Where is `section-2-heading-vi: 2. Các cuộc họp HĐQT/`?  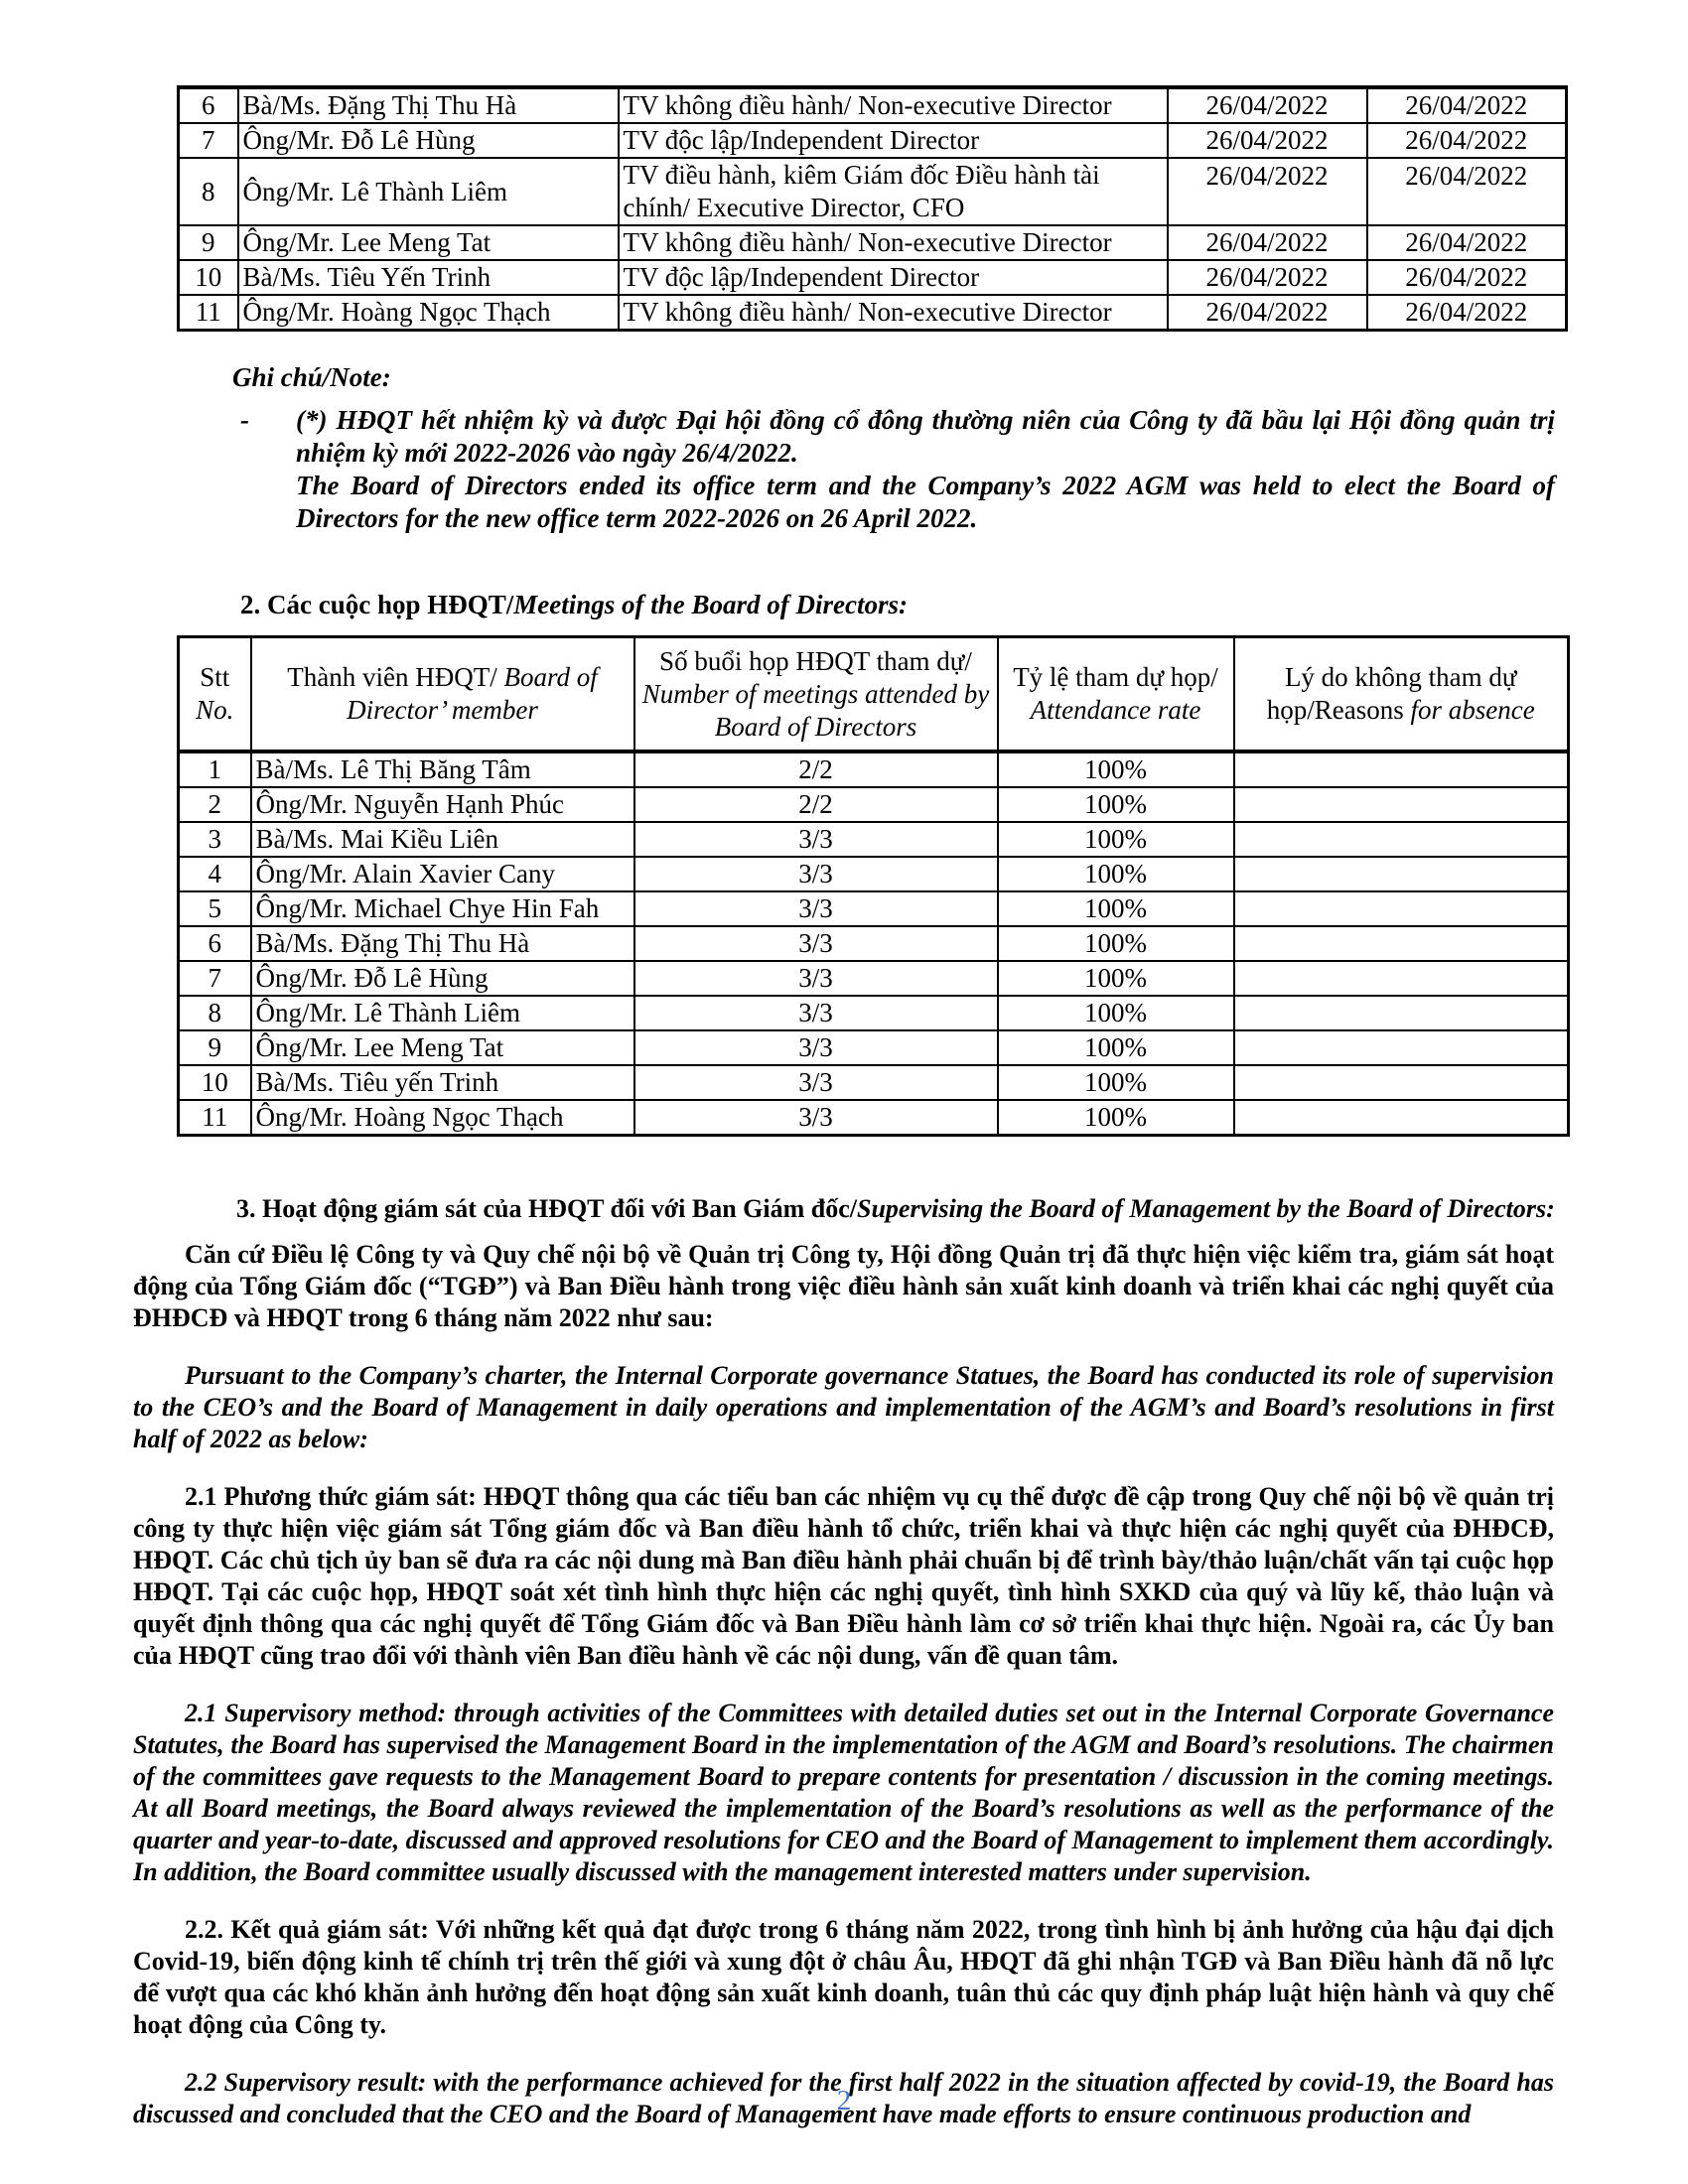 section-2-heading-vi: 2. Các cuộc họp HĐQT/ is located at coordinates (377, 604).